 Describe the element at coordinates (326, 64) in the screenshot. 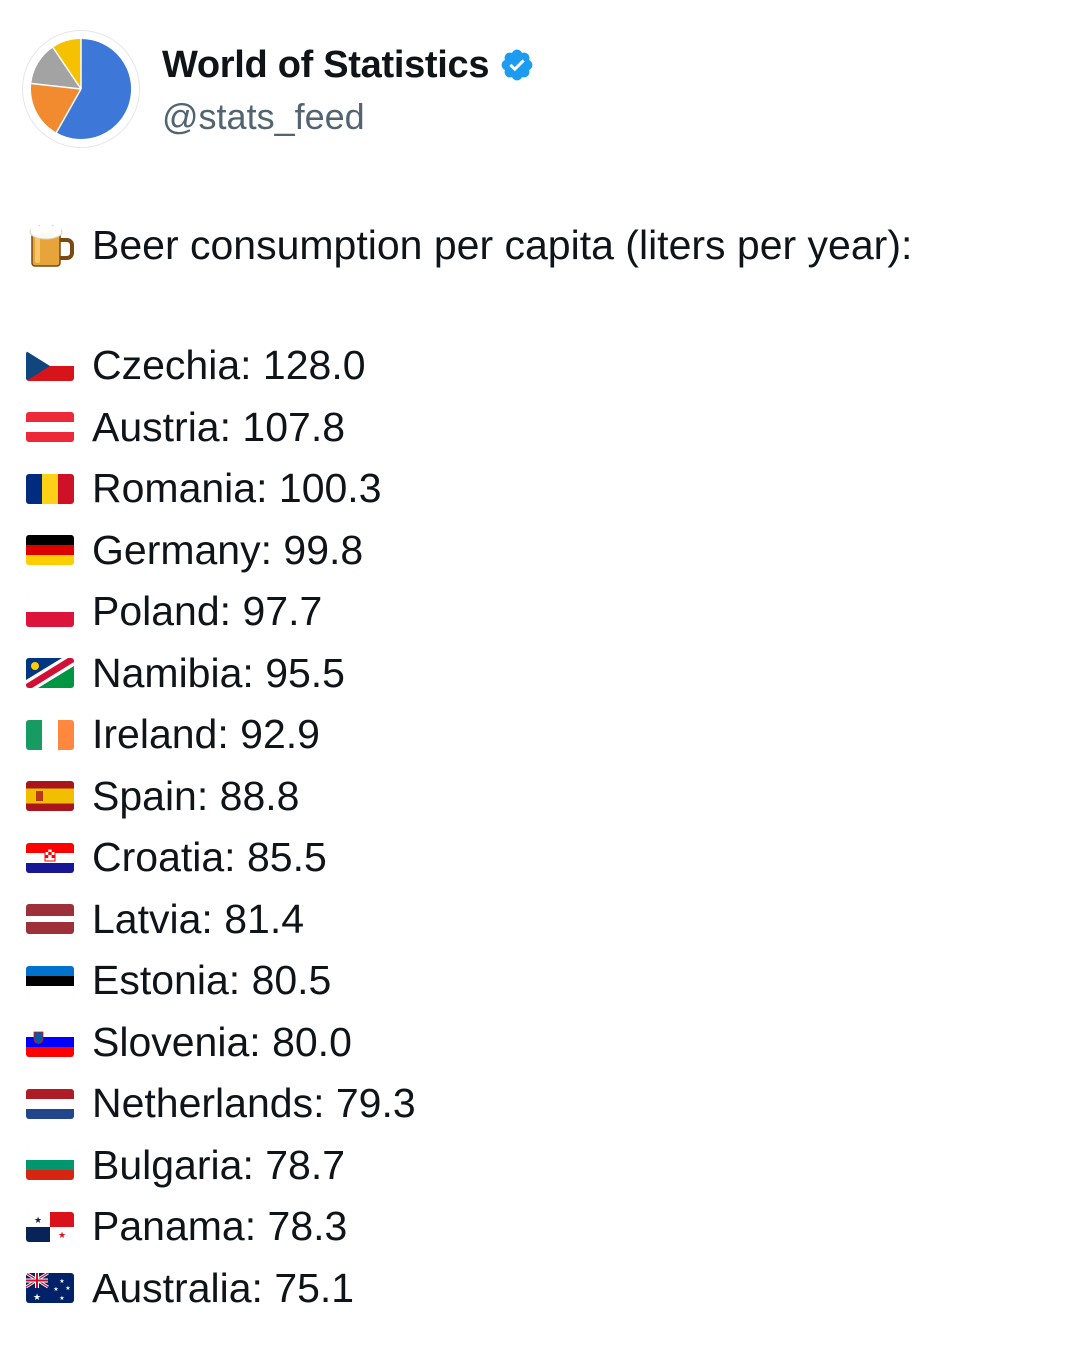

I see `display-name: World of Statistics` at that location.